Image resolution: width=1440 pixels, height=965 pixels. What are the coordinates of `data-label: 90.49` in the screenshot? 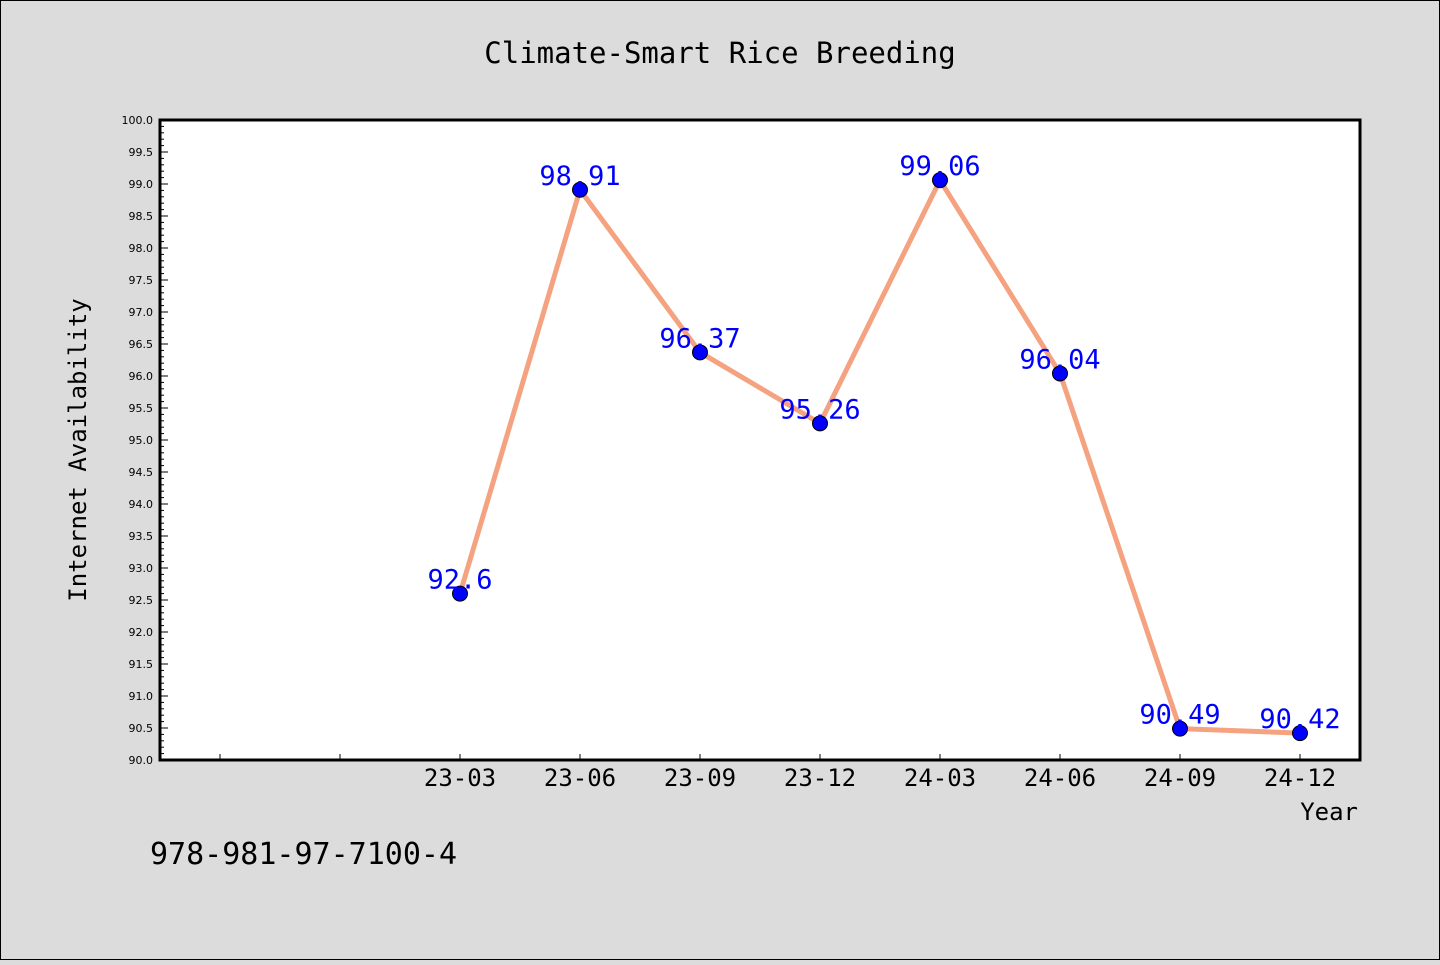 It's located at (1179, 715).